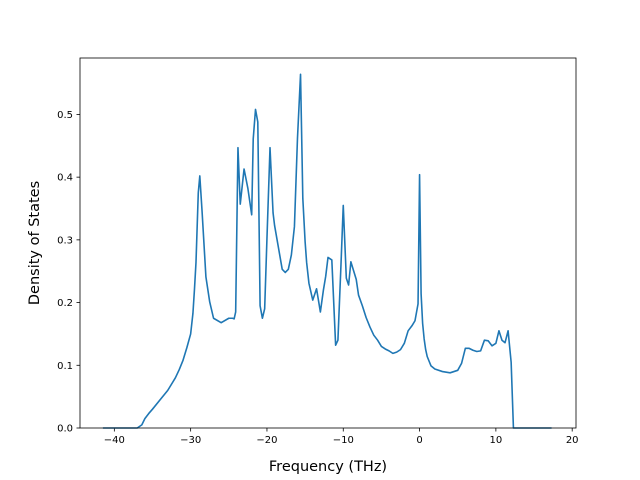  What do you see at coordinates (496, 440) in the screenshot?
I see `x-tick-label: 10` at bounding box center [496, 440].